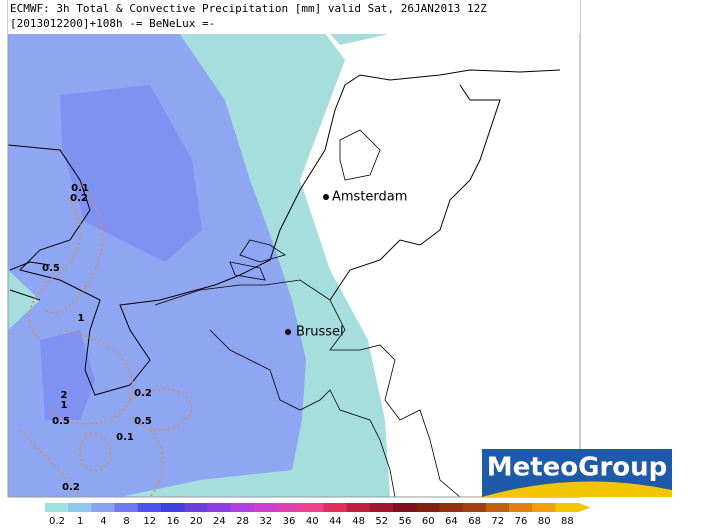  What do you see at coordinates (289, 521) in the screenshot?
I see `colorbar-label: 36` at bounding box center [289, 521].